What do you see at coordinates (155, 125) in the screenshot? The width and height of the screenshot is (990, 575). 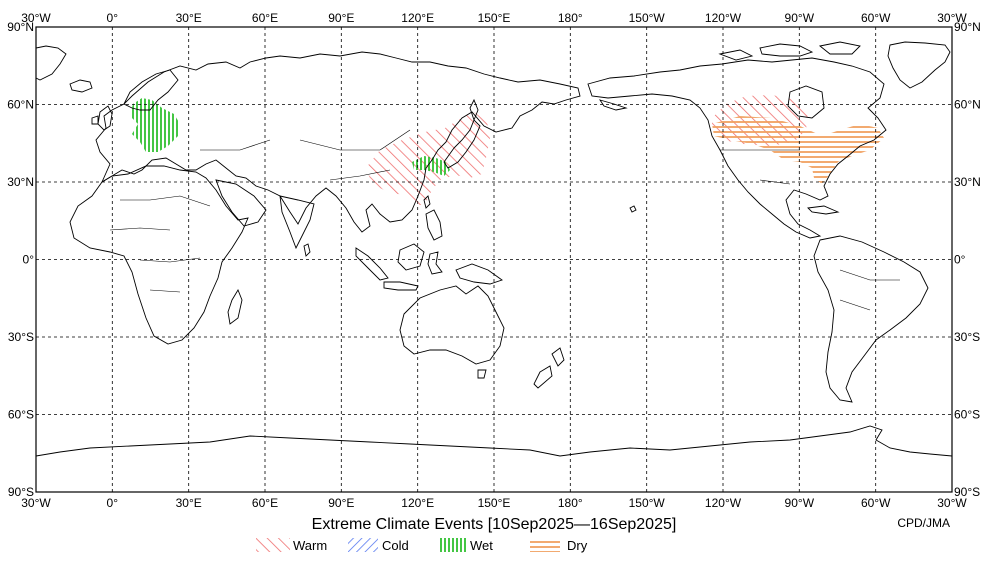 I see `wet-area-europe` at bounding box center [155, 125].